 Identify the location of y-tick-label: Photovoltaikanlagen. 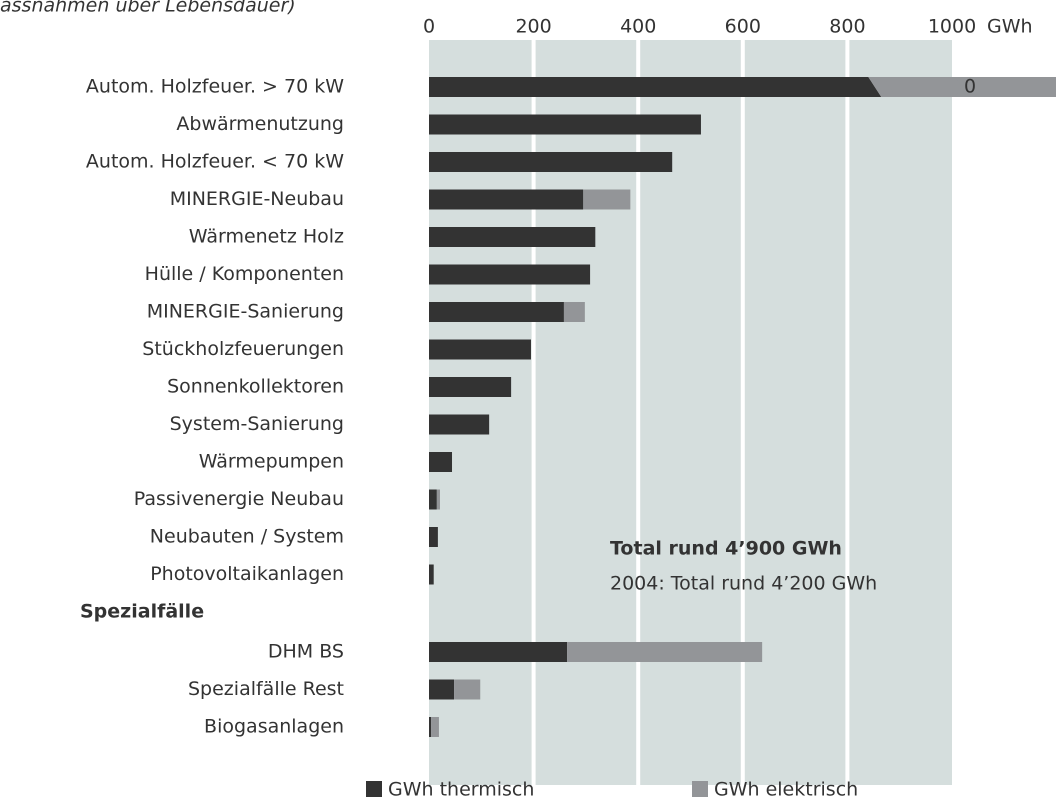
(247, 574).